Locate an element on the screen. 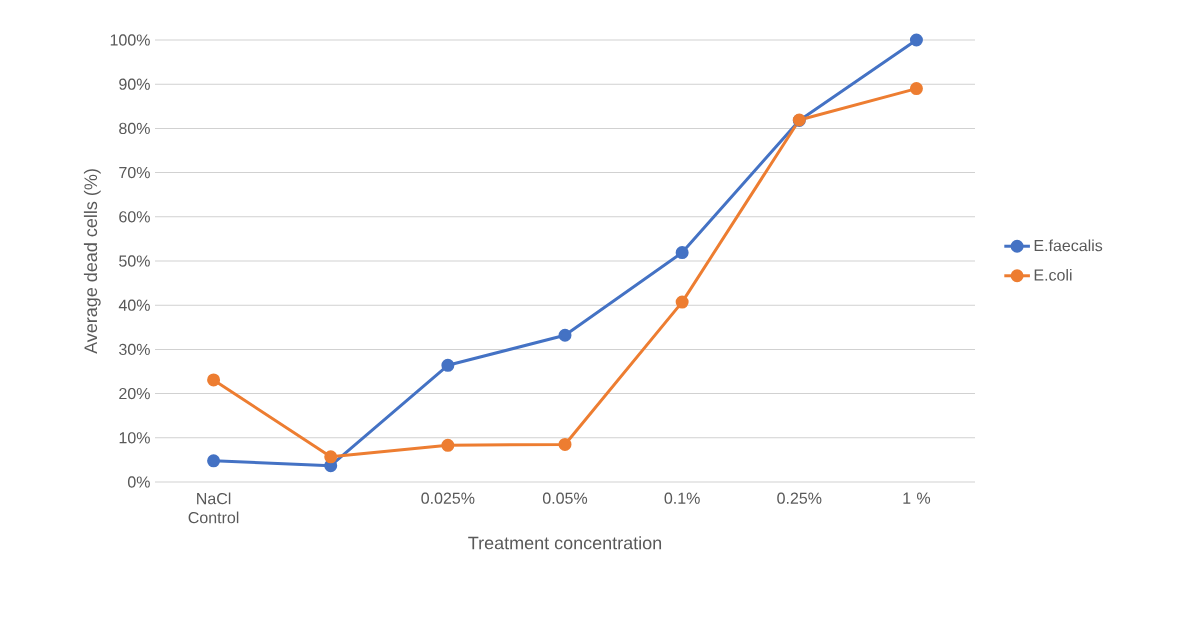 The image size is (1182, 621). y-tick-label: 10% is located at coordinates (134, 438).